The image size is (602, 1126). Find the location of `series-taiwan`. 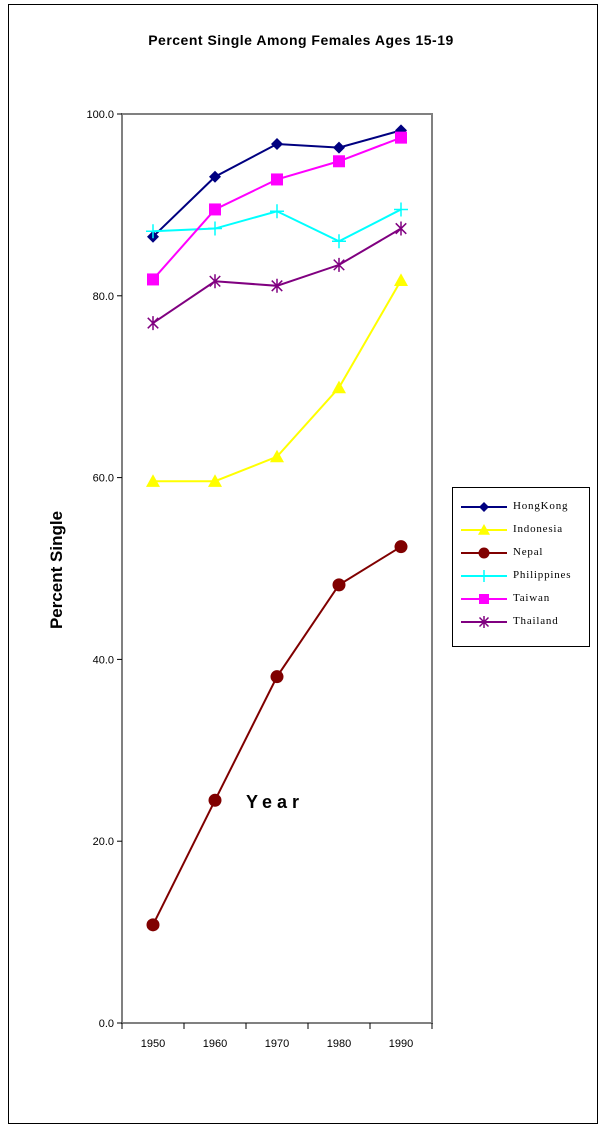

series-taiwan is located at coordinates (277, 208).